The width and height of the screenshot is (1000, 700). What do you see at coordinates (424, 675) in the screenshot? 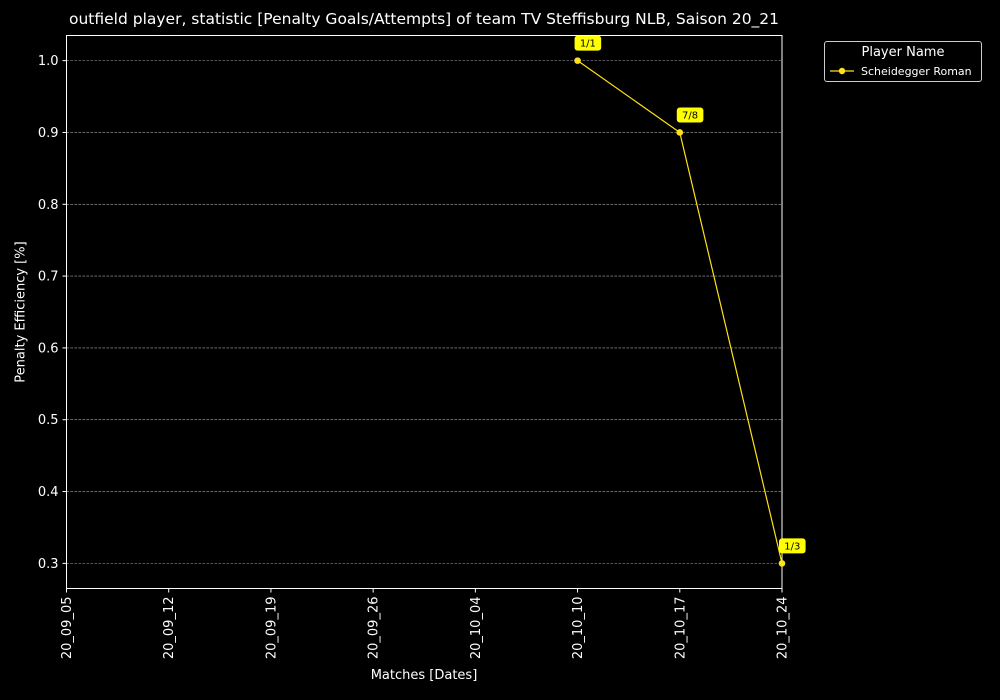
I see `x-axis-label: Matches [Dates]` at bounding box center [424, 675].